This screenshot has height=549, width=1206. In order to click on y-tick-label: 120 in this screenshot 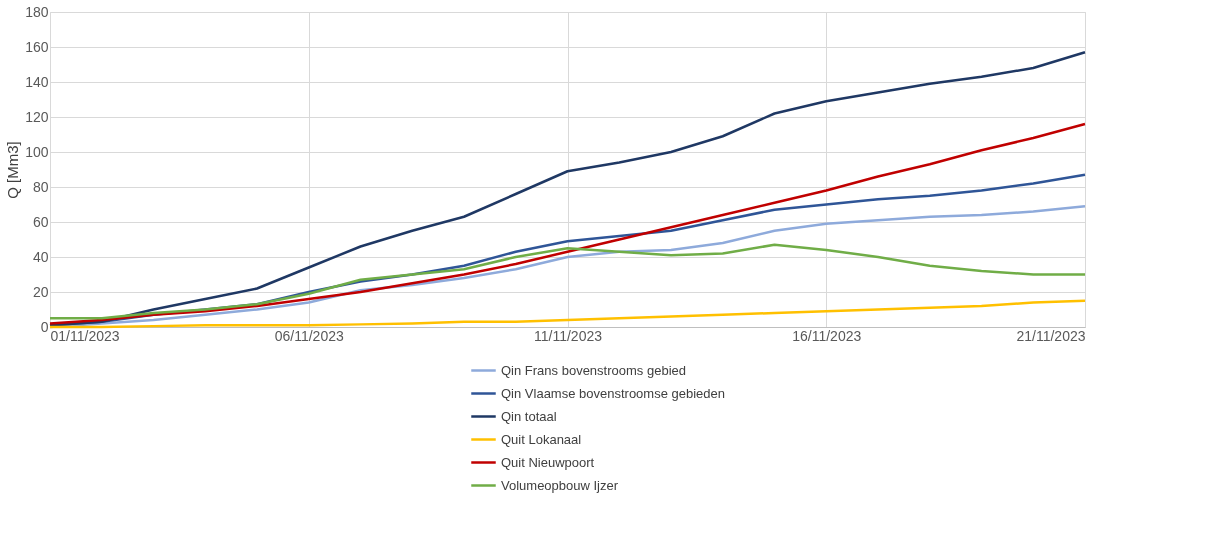, I will do `click(37, 116)`.